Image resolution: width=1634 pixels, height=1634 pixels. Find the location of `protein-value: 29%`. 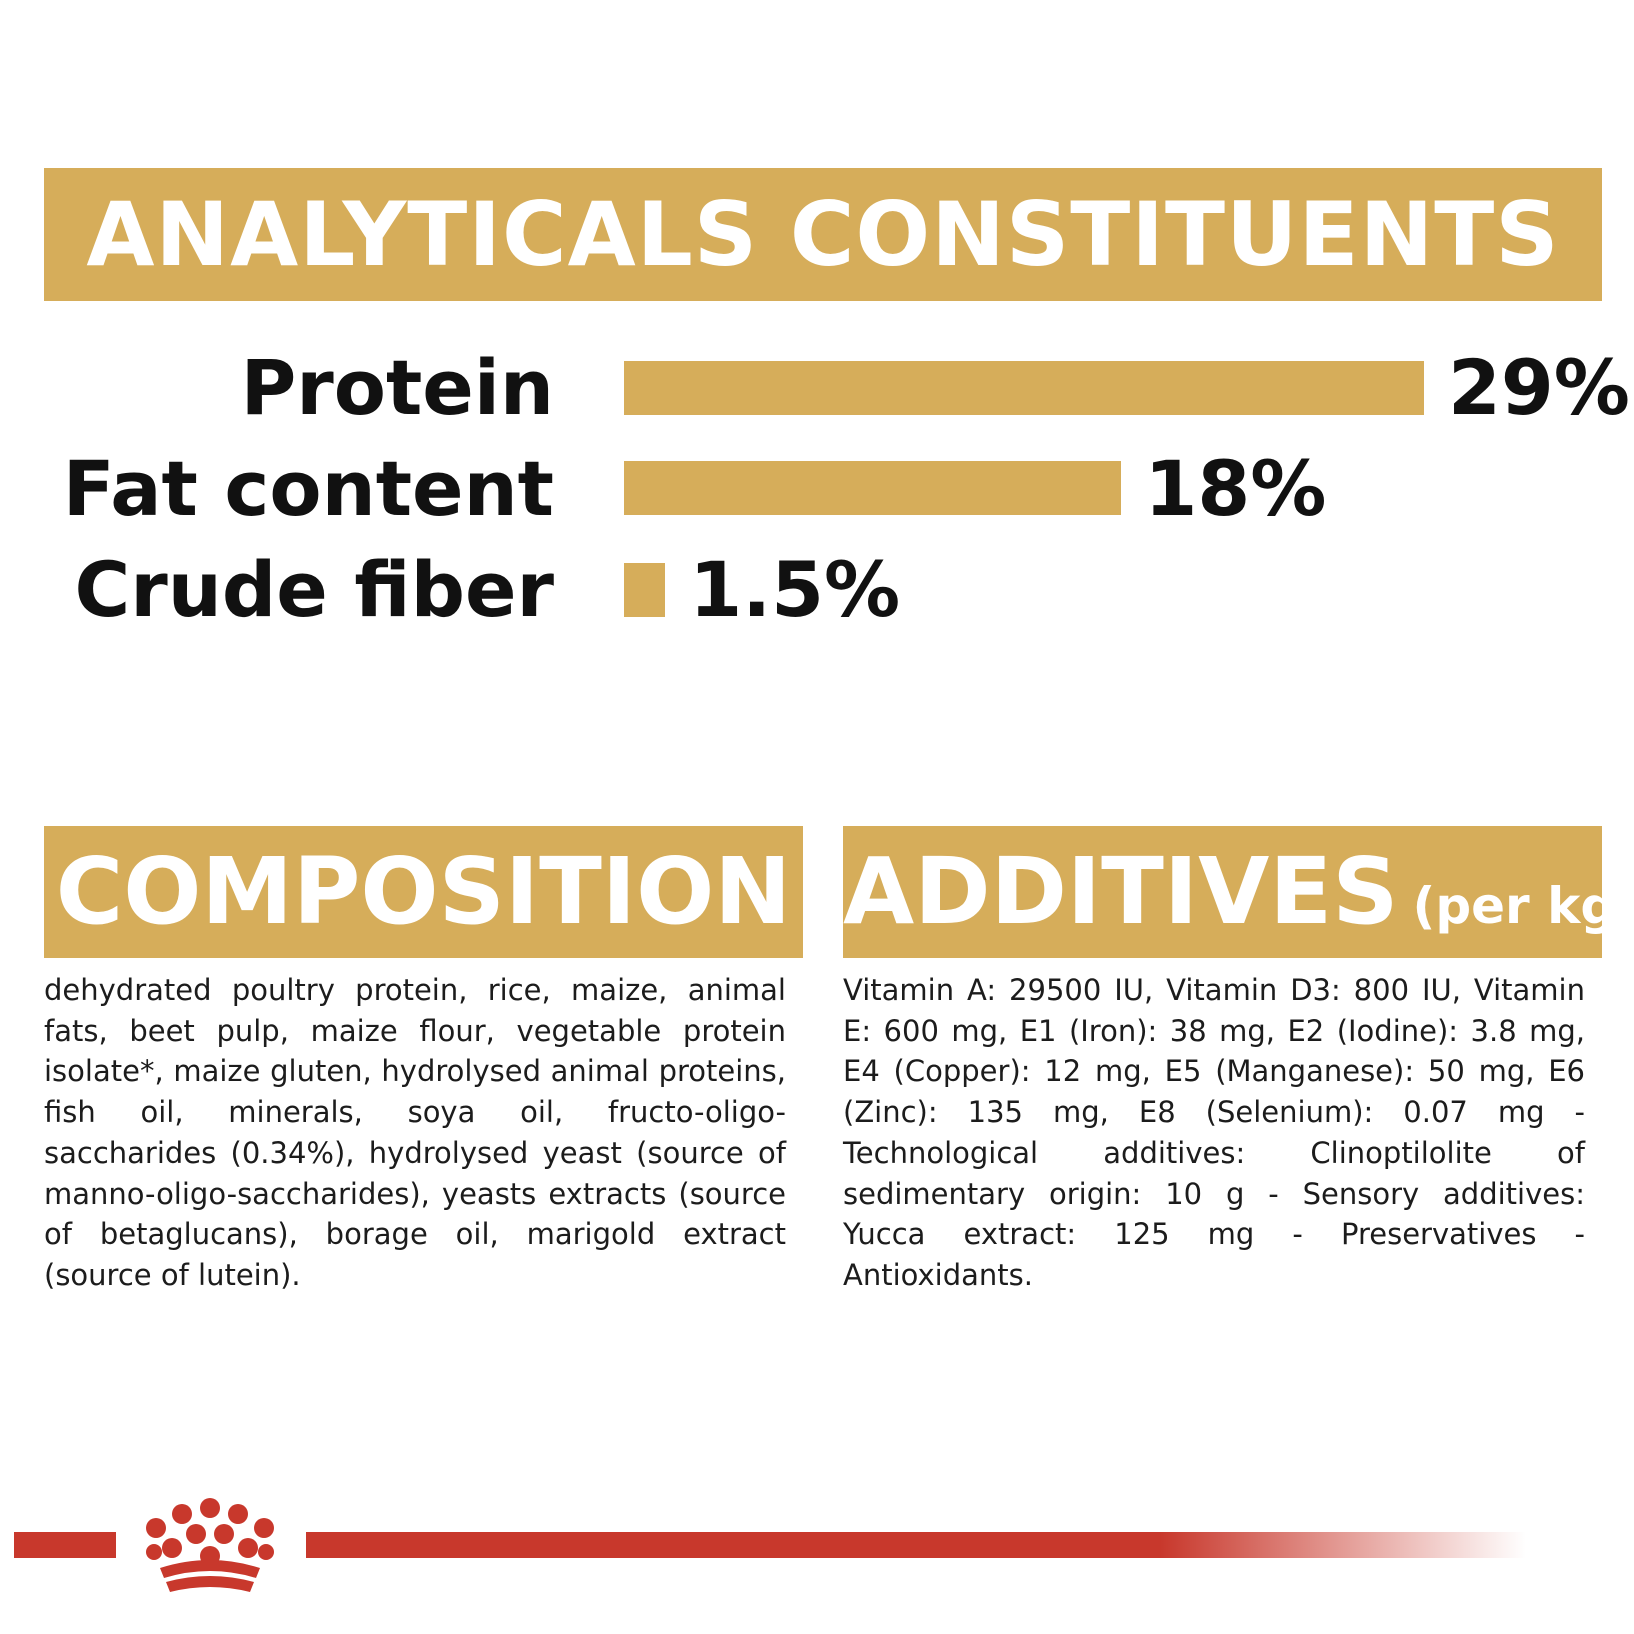

protein-value: 29% is located at coordinates (1539, 387).